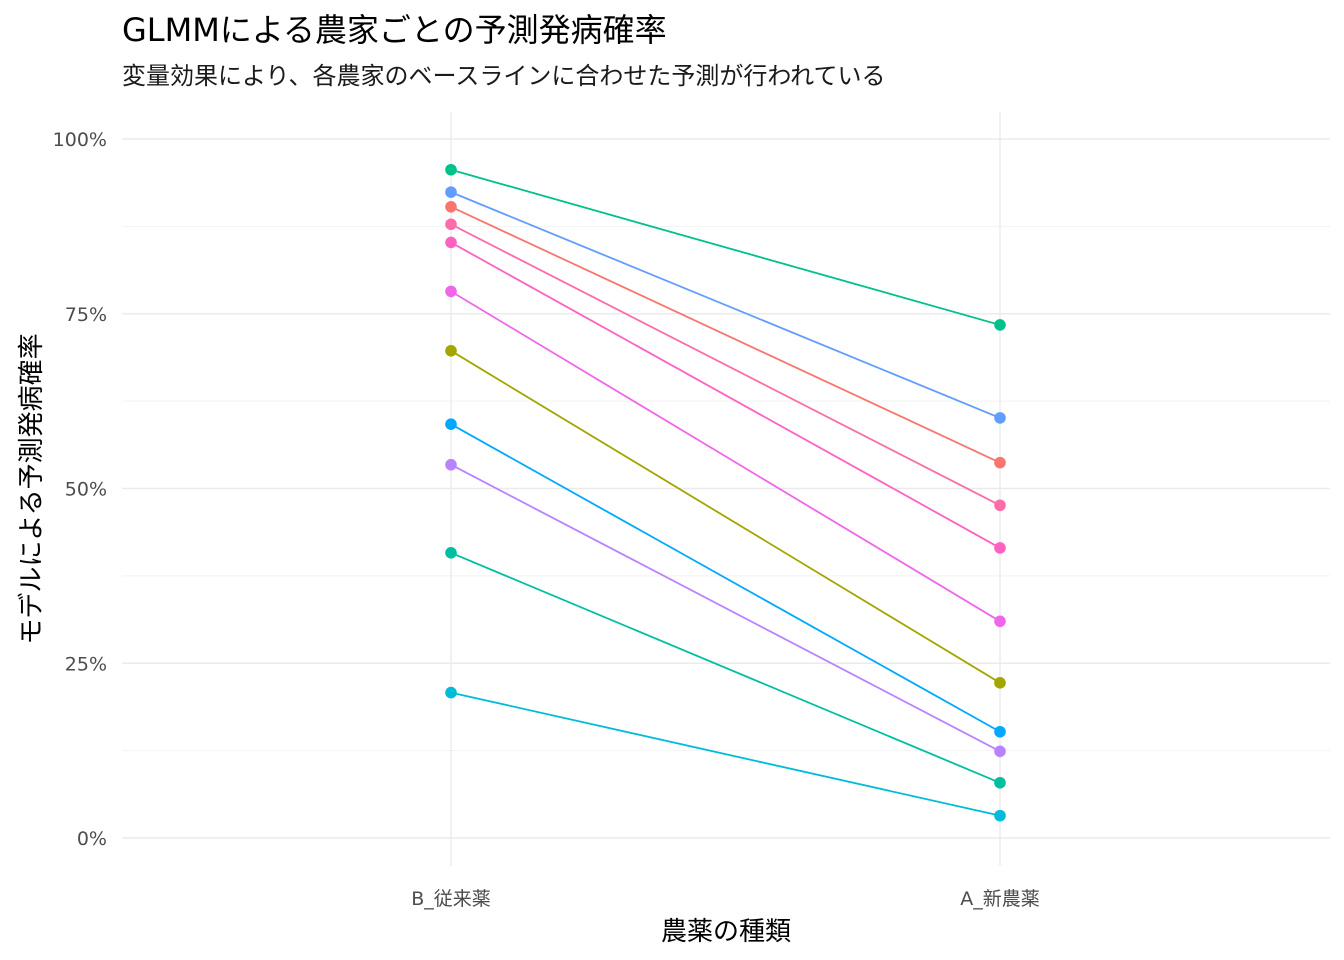 The height and width of the screenshot is (960, 1344). I want to click on y-tick-labels: 0% 25% 50% 75% 100%, so click(80, 489).